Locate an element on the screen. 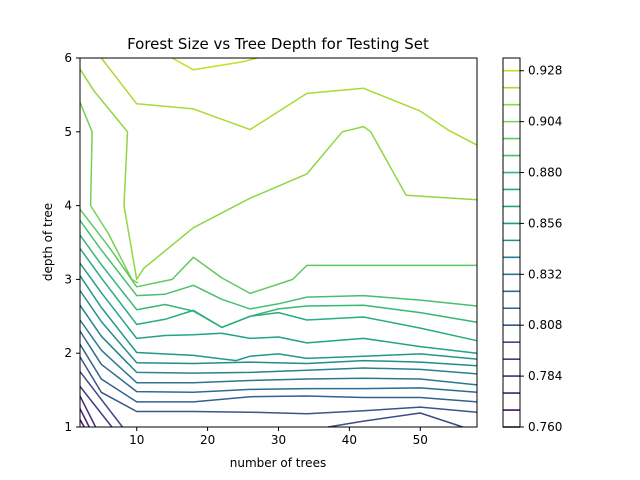 The width and height of the screenshot is (640, 480). y-tick-label: 2 is located at coordinates (68, 353).